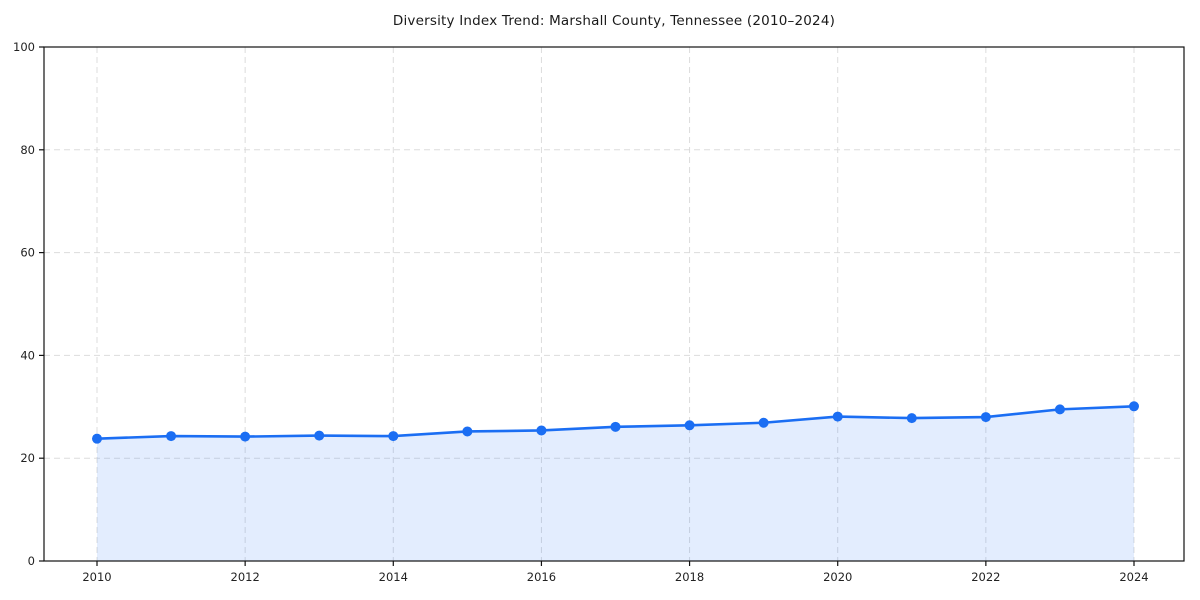 The image size is (1200, 600). Describe the element at coordinates (985, 417) in the screenshot. I see `data-point-2022` at that location.